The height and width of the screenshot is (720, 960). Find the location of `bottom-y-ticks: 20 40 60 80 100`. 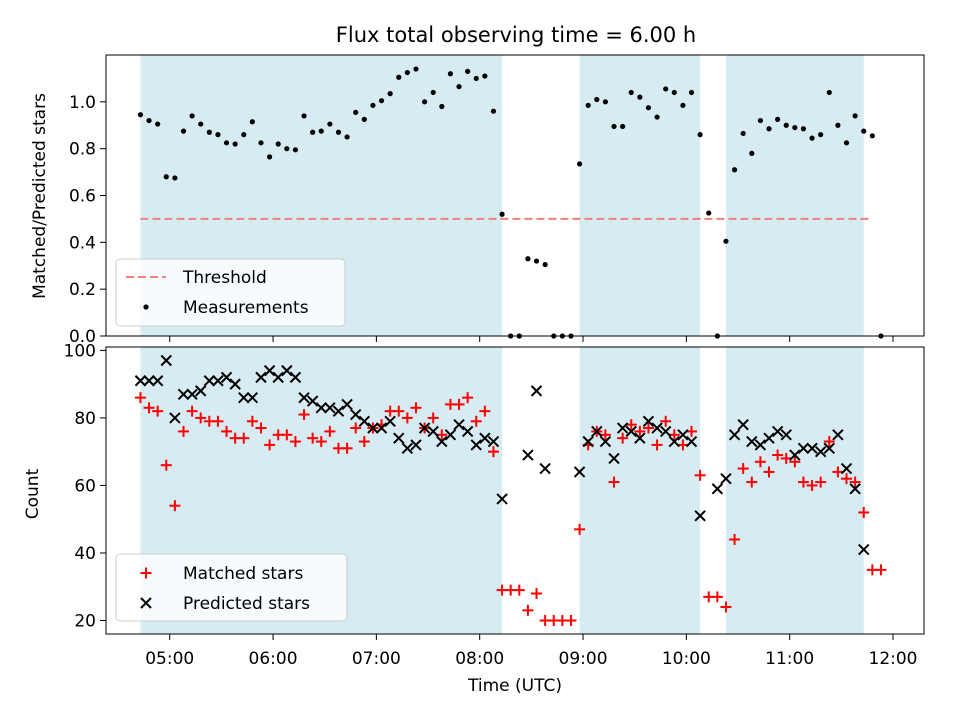

bottom-y-ticks: 20 40 60 80 100 is located at coordinates (85, 486).